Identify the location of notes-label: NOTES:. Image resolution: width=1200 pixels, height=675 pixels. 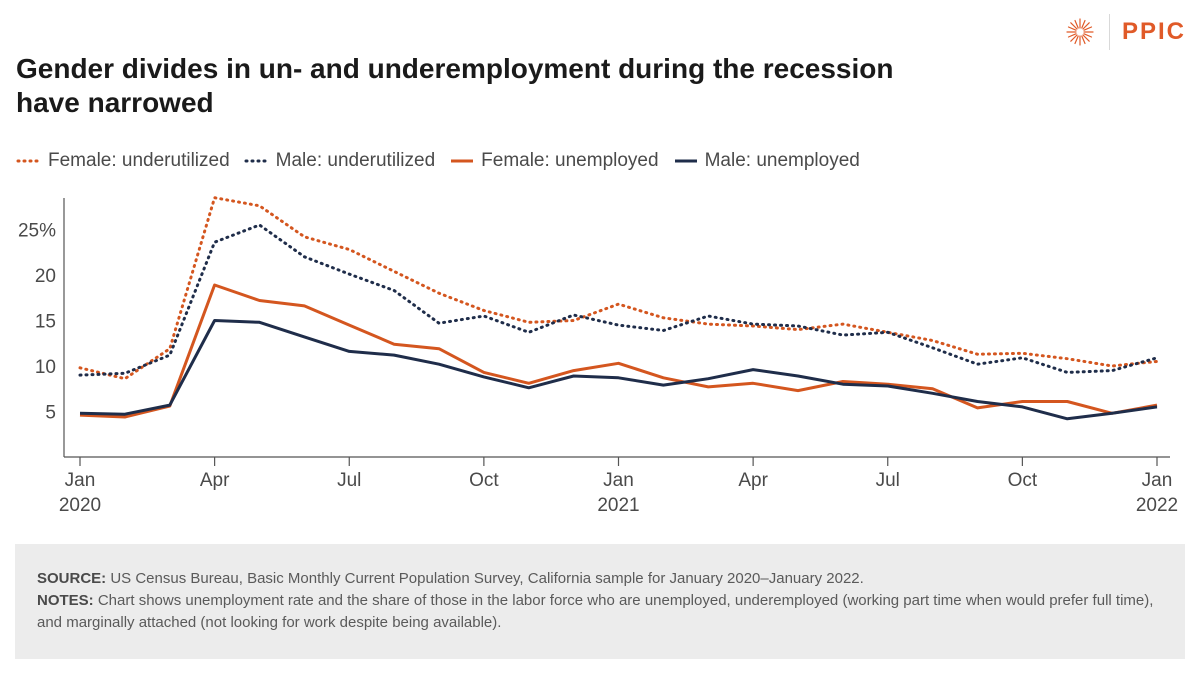
(65, 600).